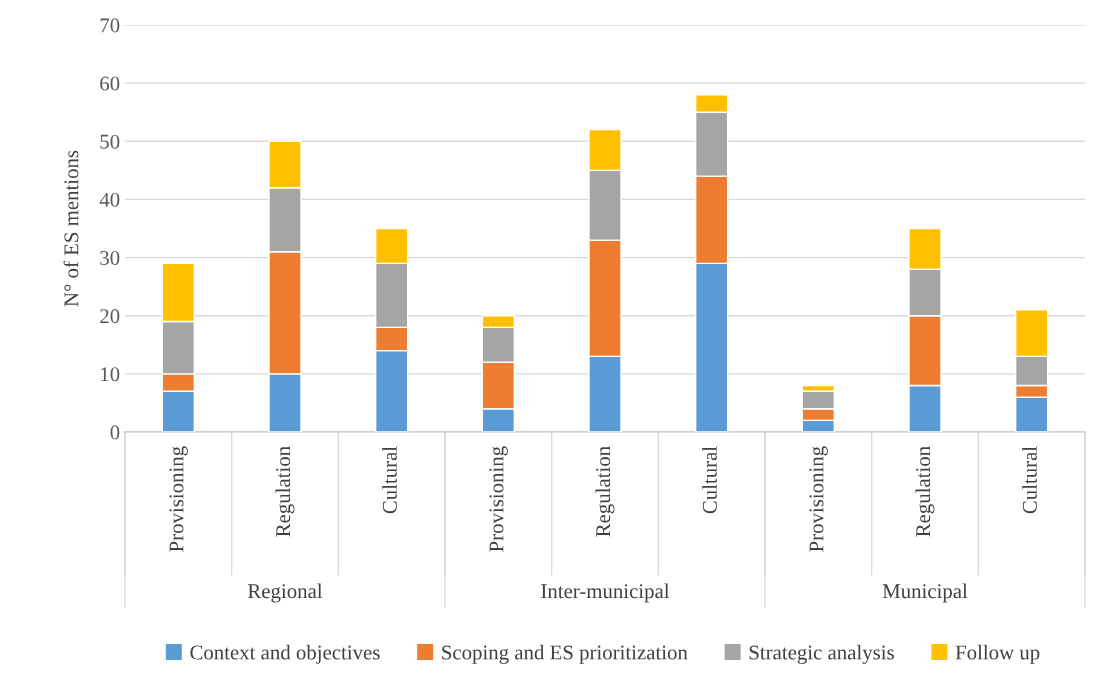 Image resolution: width=1097 pixels, height=686 pixels. Describe the element at coordinates (925, 593) in the screenshot. I see `text: Municipal` at that location.